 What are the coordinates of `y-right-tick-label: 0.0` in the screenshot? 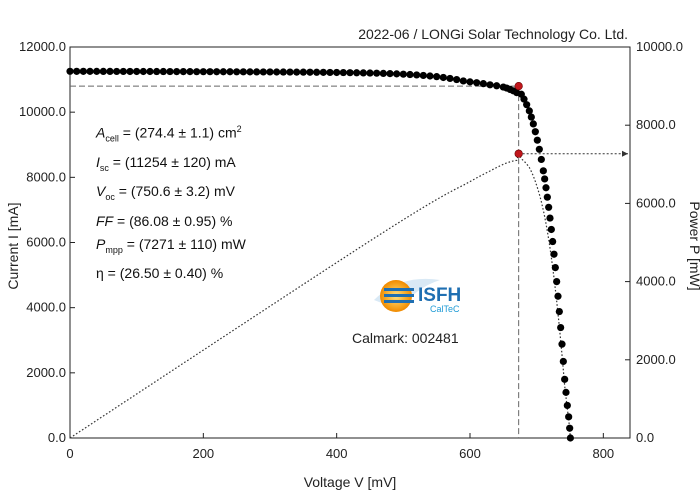 It's located at (645, 437).